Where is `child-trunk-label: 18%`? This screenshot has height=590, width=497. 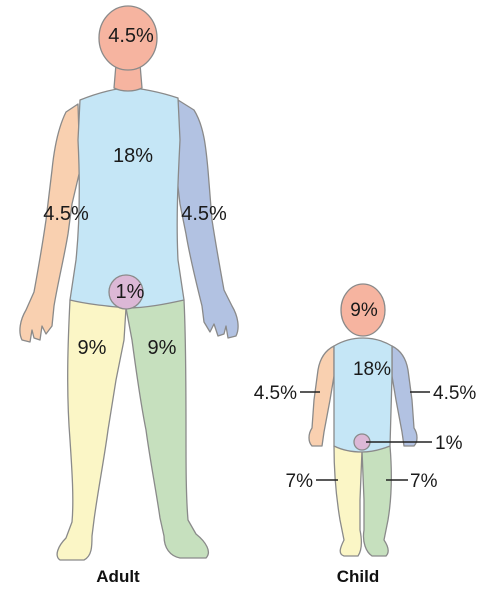 child-trunk-label: 18% is located at coordinates (372, 369).